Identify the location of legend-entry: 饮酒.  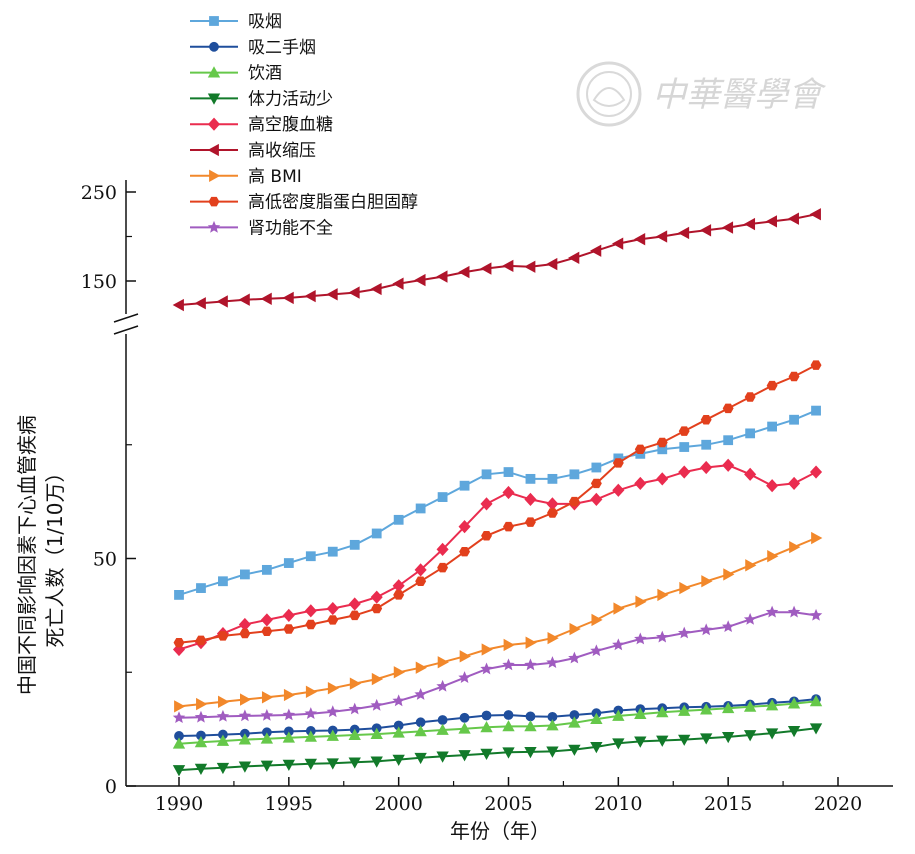
(236, 74).